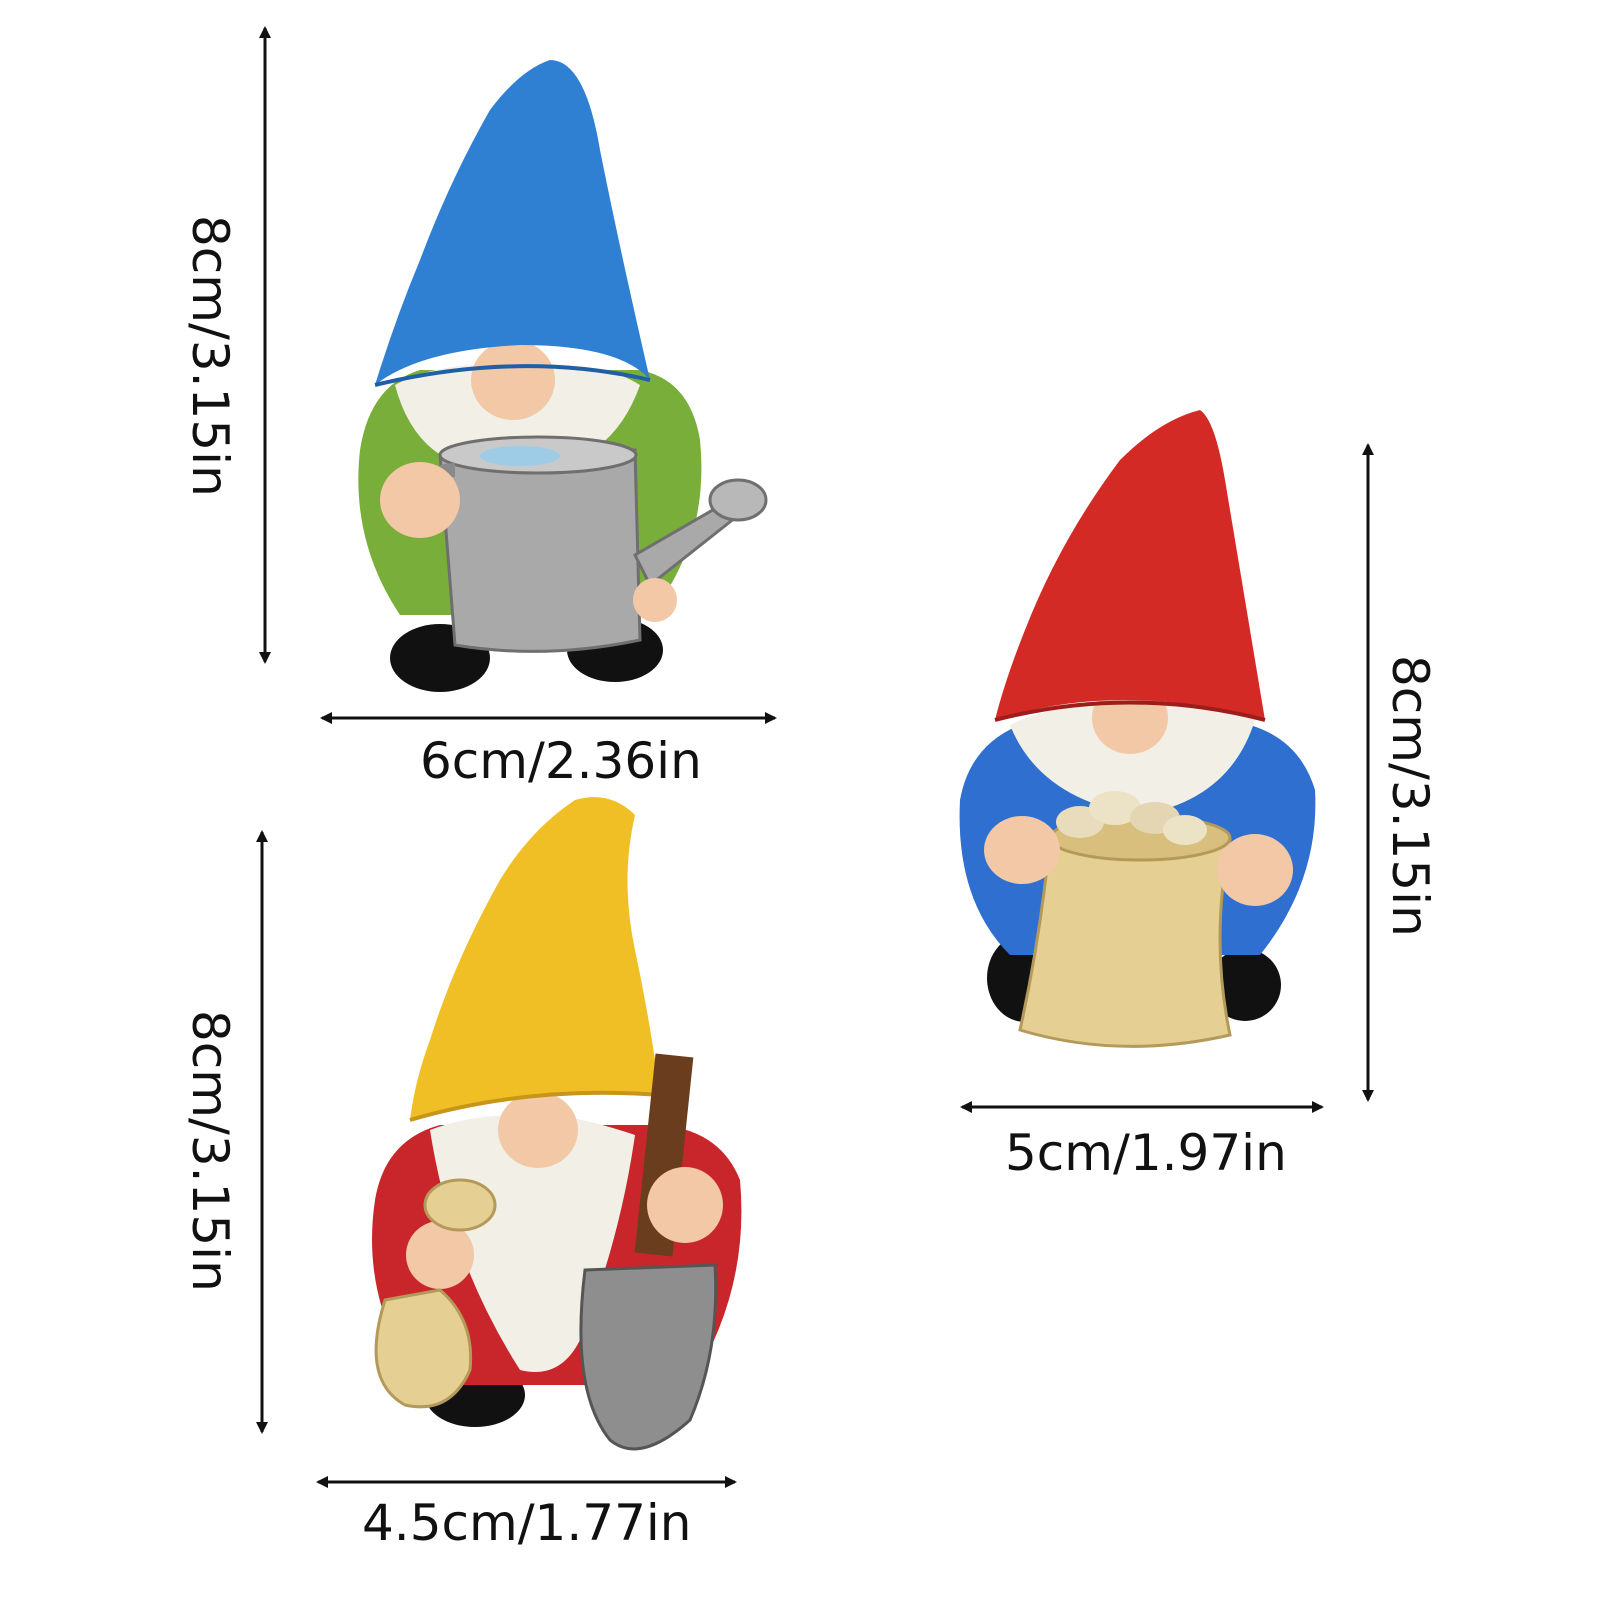 This screenshot has width=1601, height=1601. Describe the element at coordinates (1137, 729) in the screenshot. I see `gnome-red-hat-sack` at that location.